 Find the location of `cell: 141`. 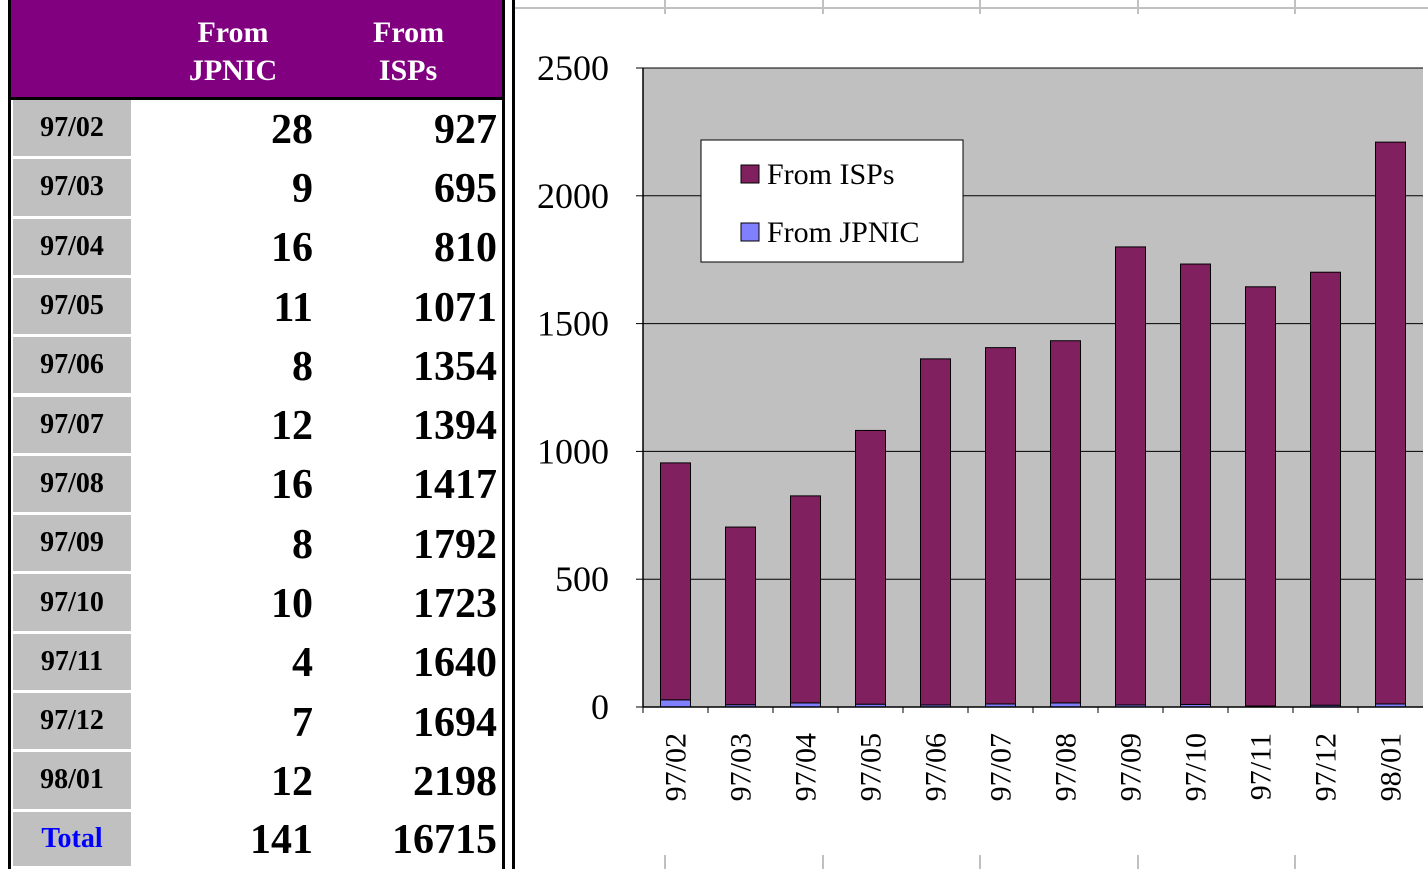

cell: 141 is located at coordinates (281, 840).